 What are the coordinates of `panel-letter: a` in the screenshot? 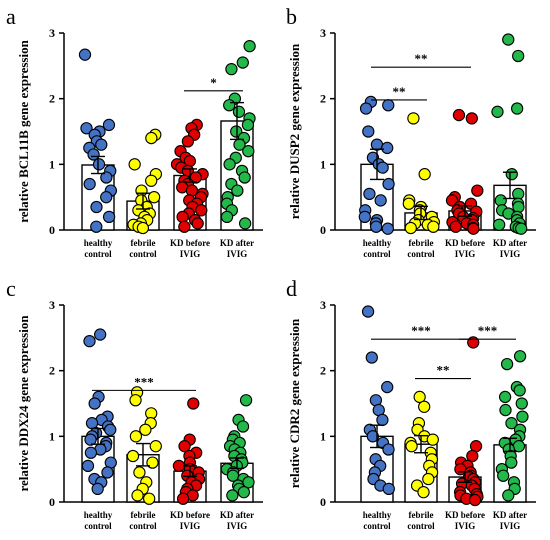 It's located at (11, 16).